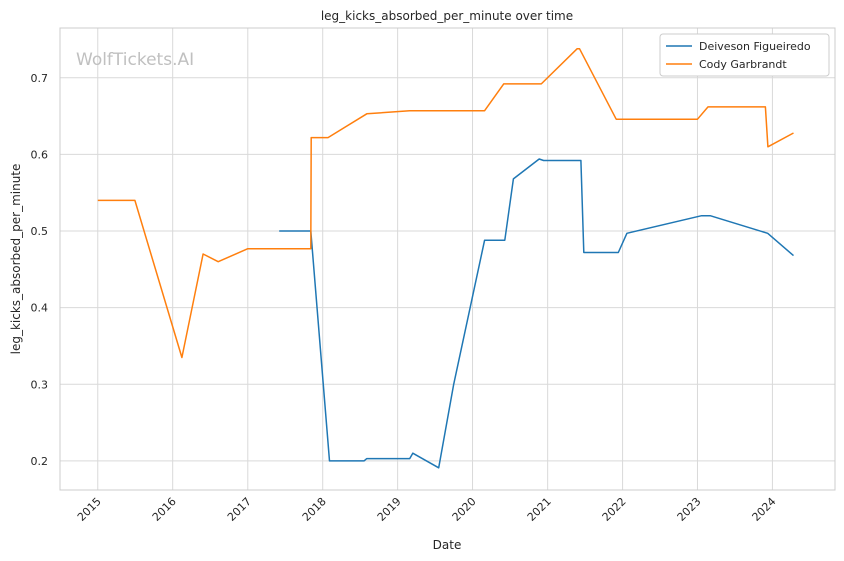 Image resolution: width=844 pixels, height=561 pixels. I want to click on chart-title: leg_kicks_absorbed_per_minute over time, so click(447, 16).